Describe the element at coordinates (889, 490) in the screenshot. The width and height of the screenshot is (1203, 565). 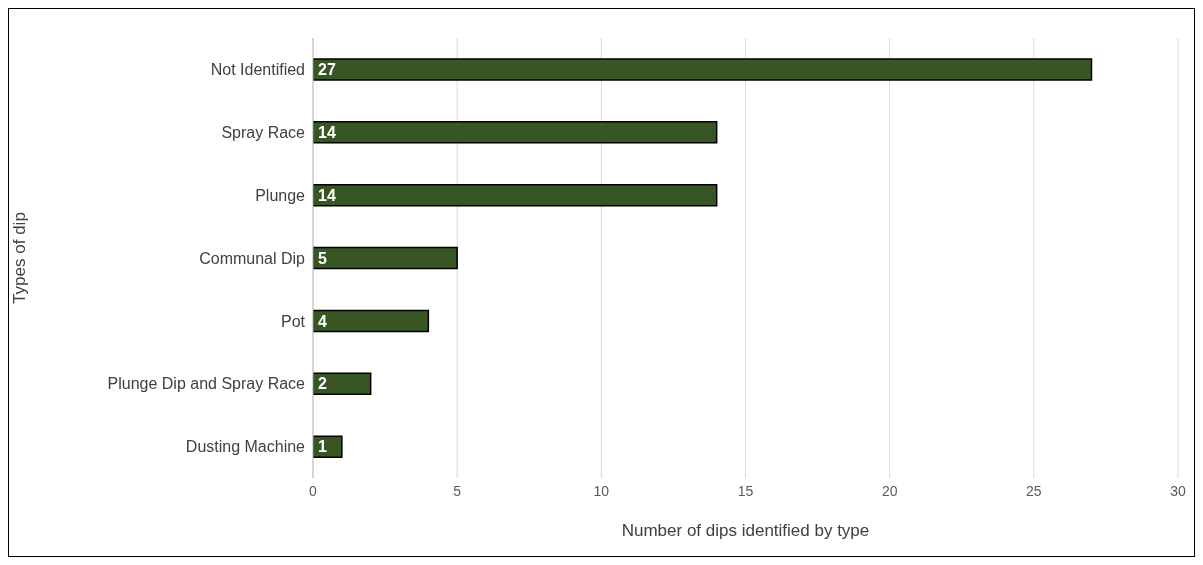
I see `x-tick-label: 20` at that location.